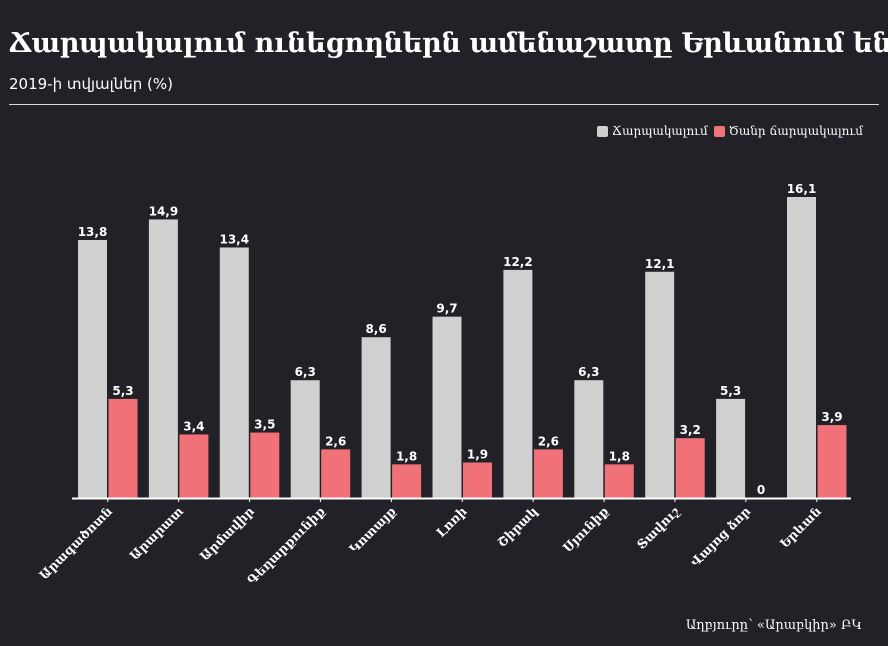 Image resolution: width=888 pixels, height=646 pixels. What do you see at coordinates (227, 534) in the screenshot?
I see `category-label: Արմավիր` at bounding box center [227, 534].